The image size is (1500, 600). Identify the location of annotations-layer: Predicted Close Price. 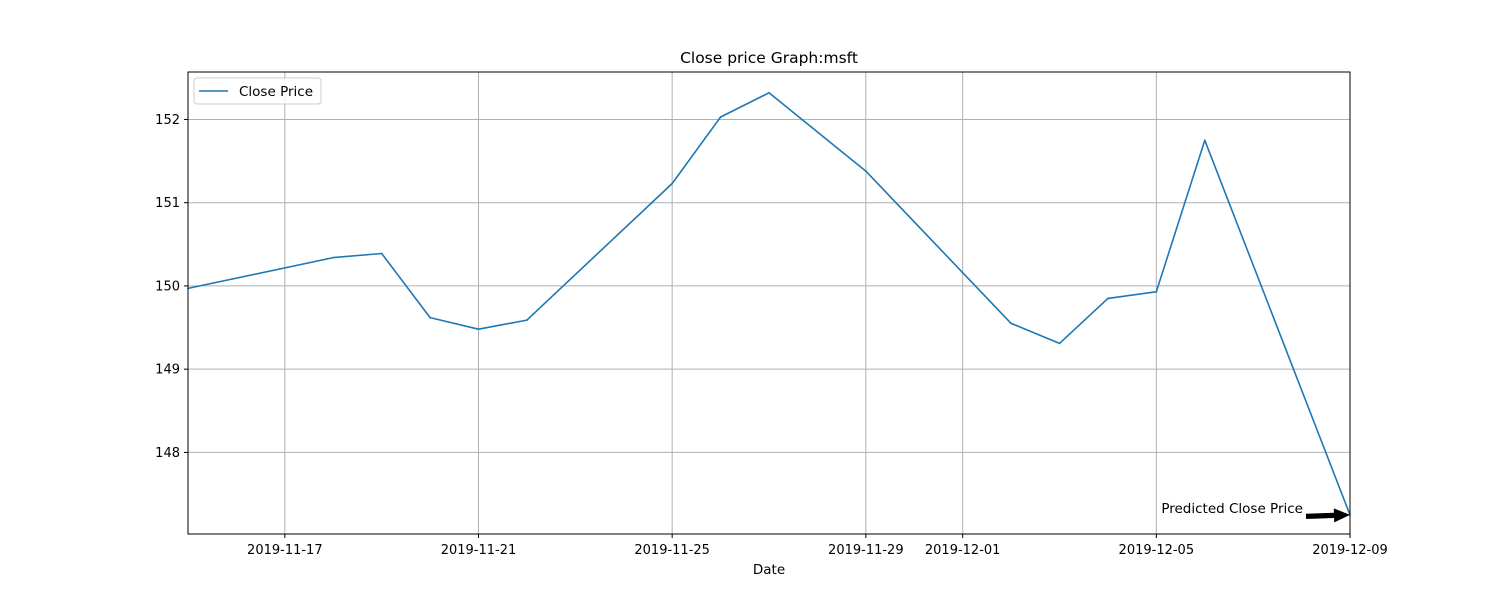
(1255, 512).